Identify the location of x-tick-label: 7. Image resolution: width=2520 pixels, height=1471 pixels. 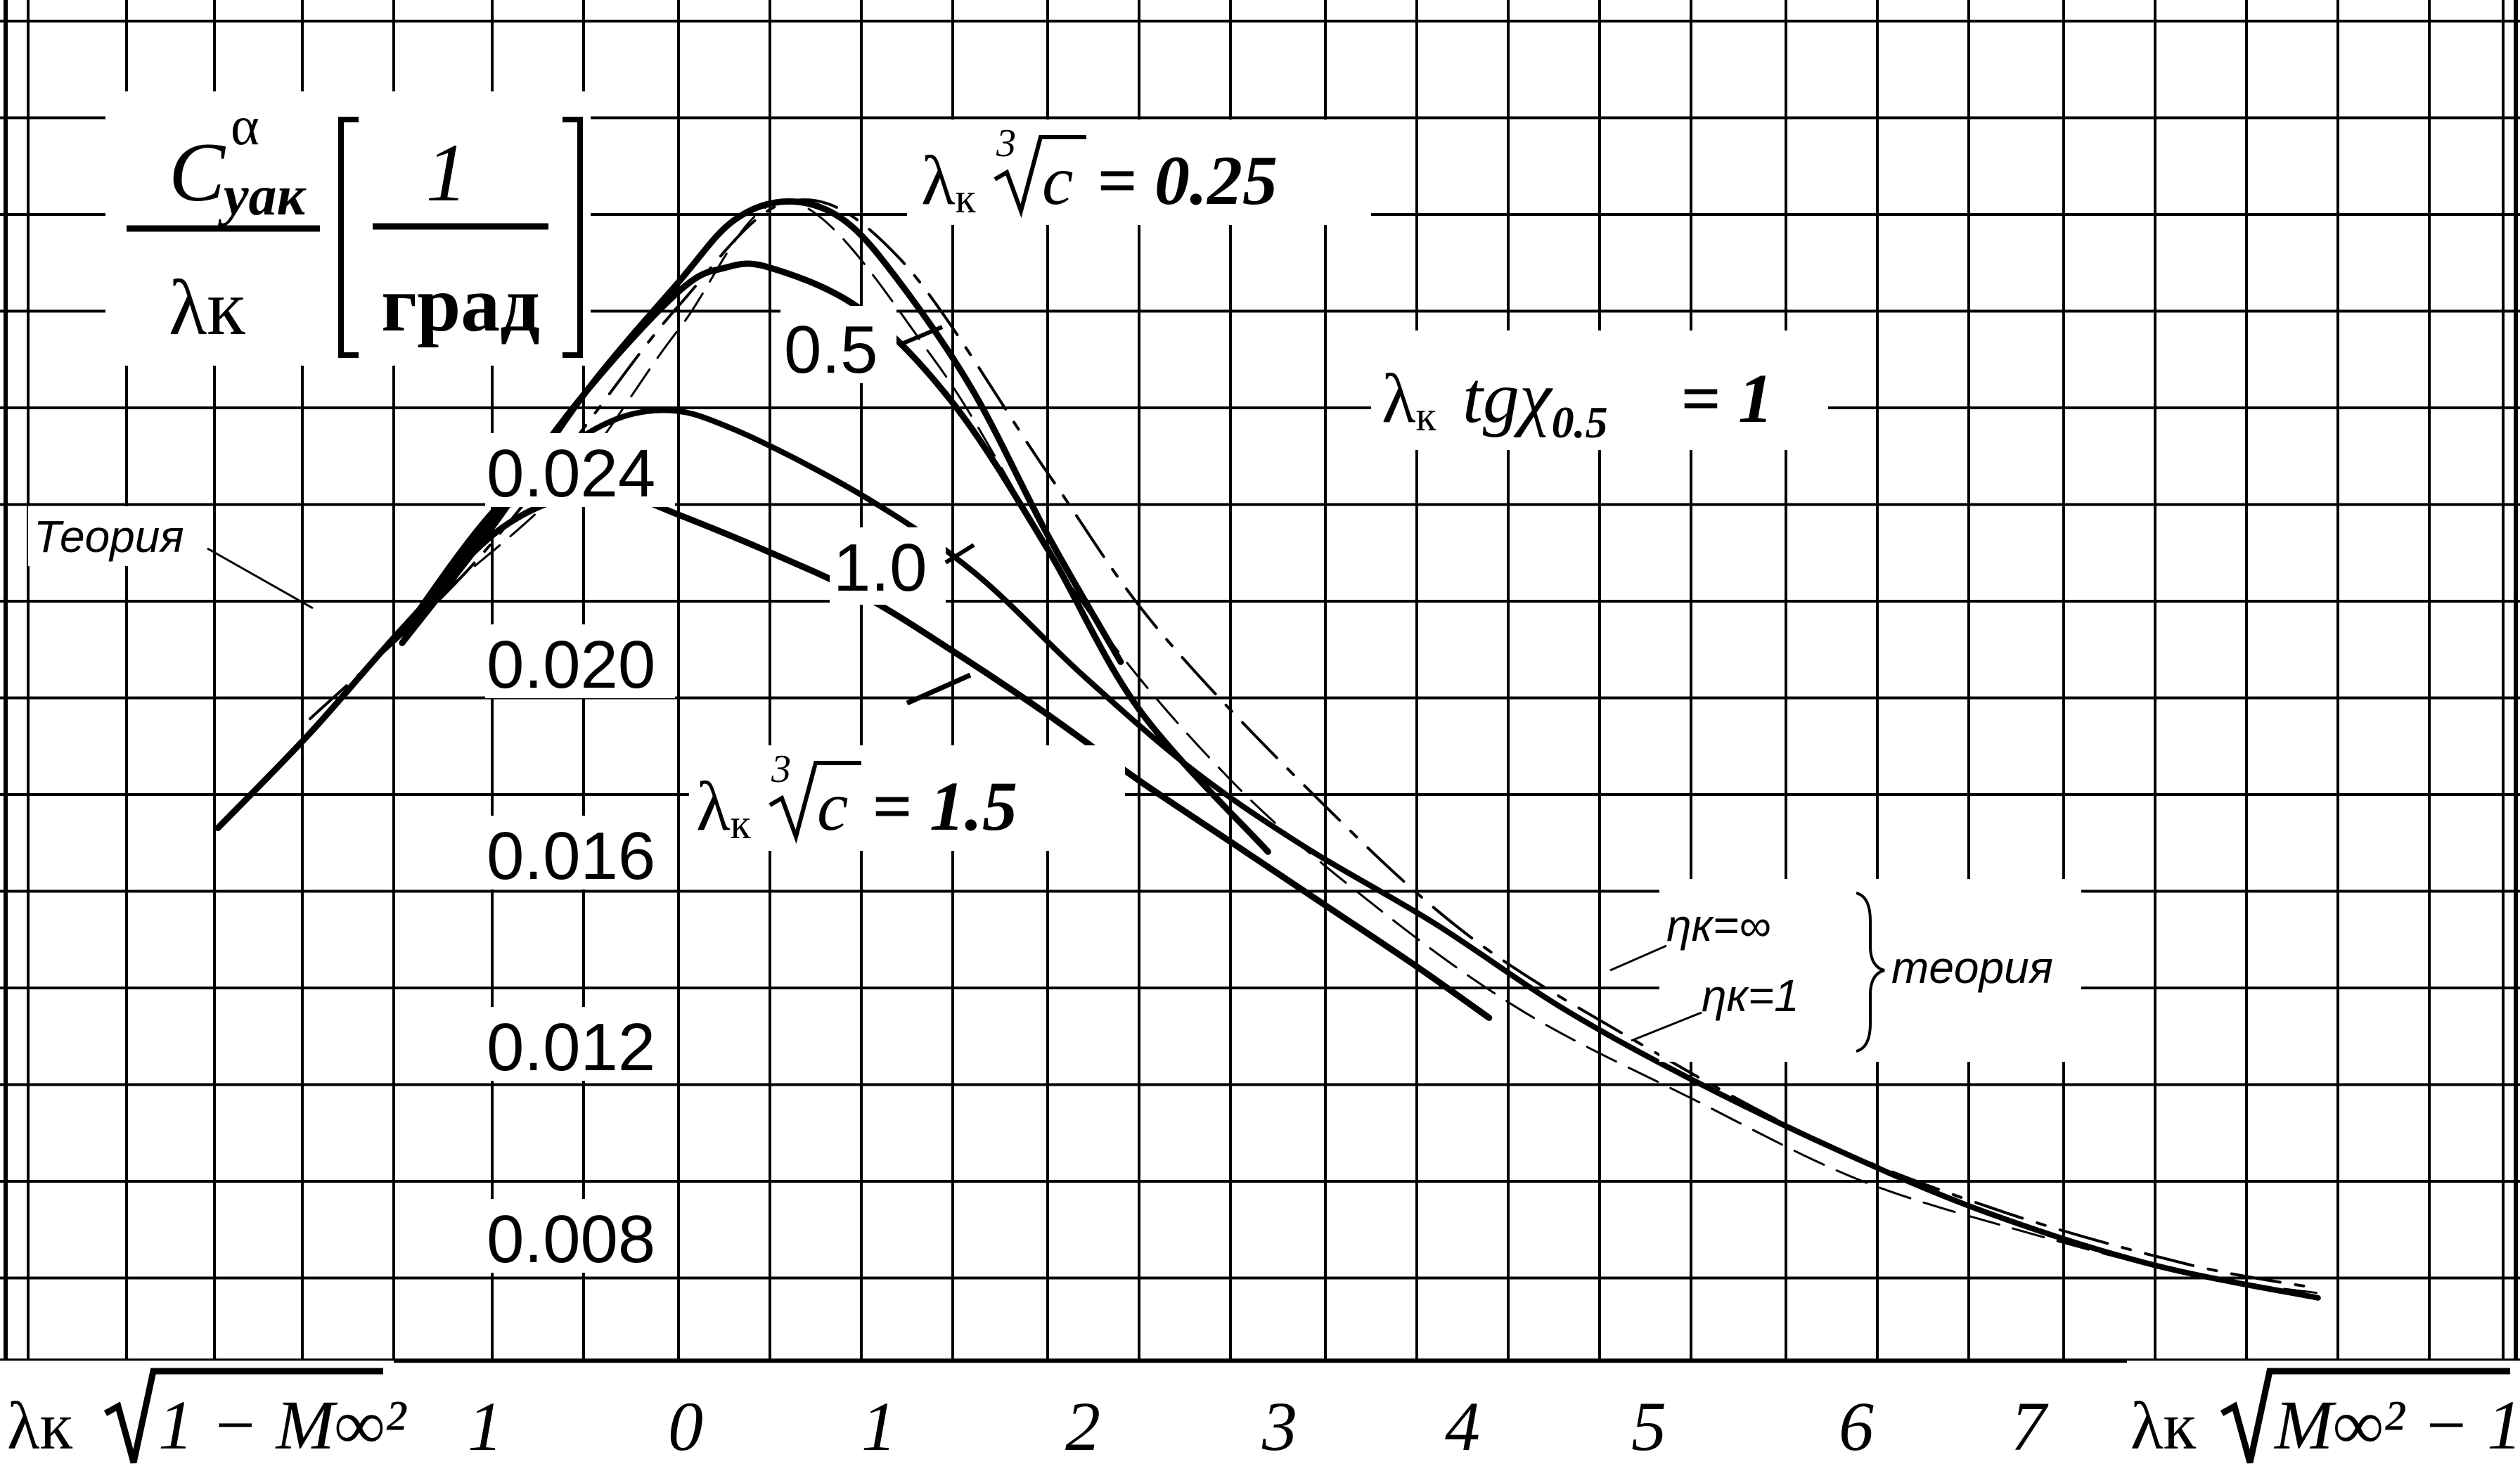
(2030, 1426).